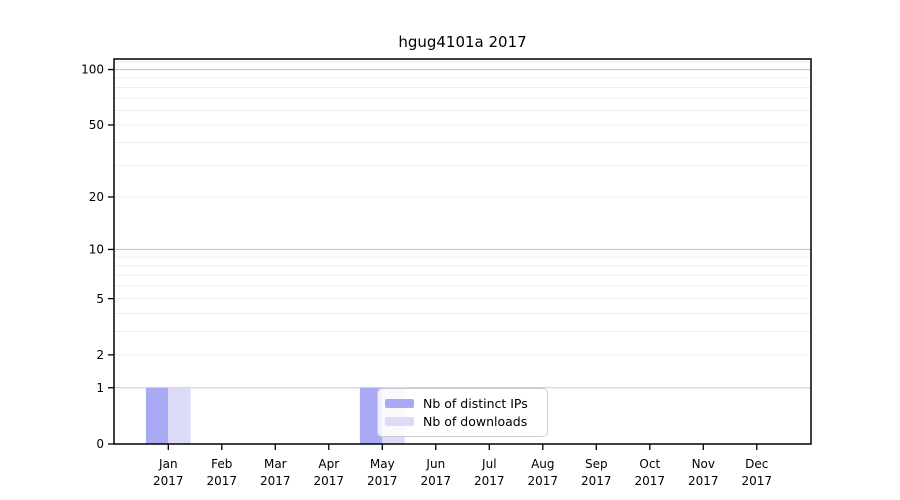 The width and height of the screenshot is (900, 500). What do you see at coordinates (703, 464) in the screenshot?
I see `x-tick-label-month: Nov` at bounding box center [703, 464].